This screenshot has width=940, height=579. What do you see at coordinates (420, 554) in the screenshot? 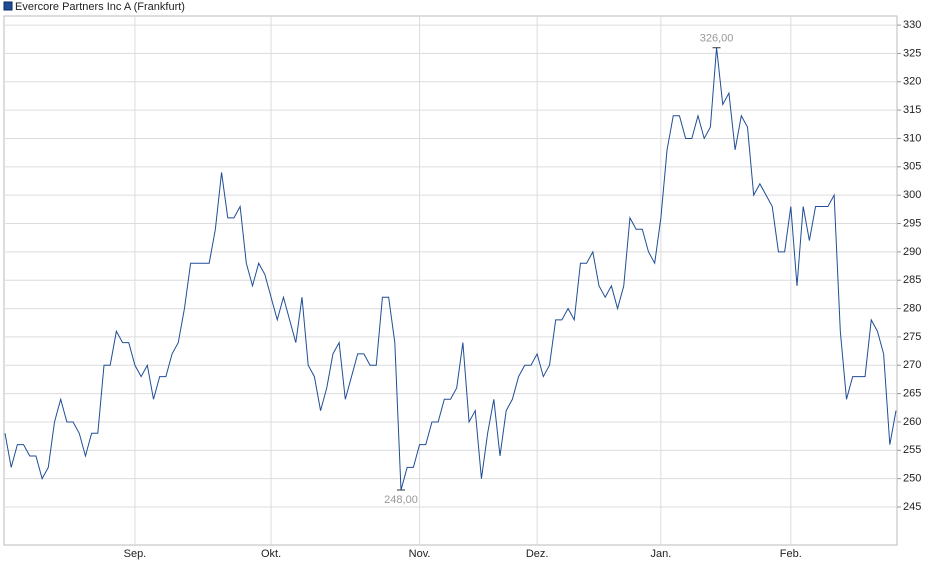
I see `x-tick-label: Nov.` at bounding box center [420, 554].